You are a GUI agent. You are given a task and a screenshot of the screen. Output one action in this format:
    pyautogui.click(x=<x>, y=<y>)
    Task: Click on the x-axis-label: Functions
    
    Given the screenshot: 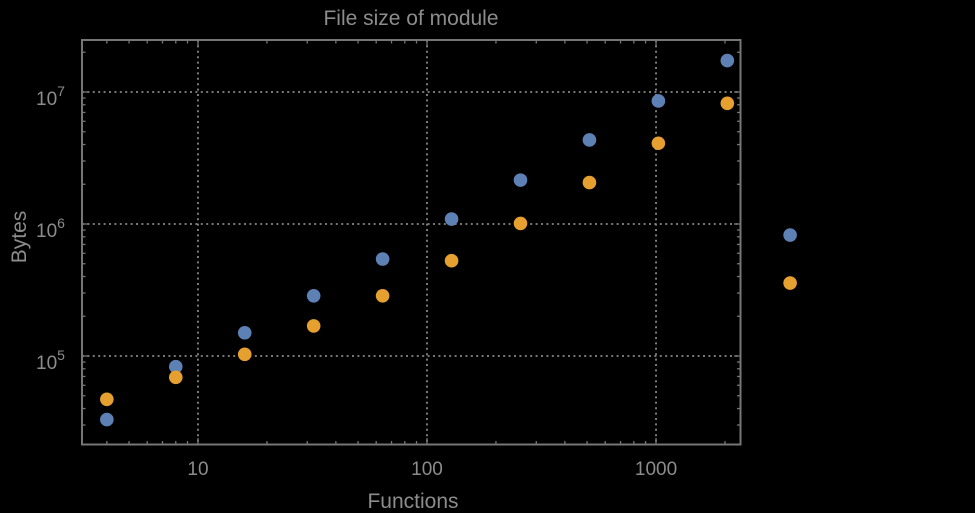 What is the action you would take?
    pyautogui.click(x=412, y=501)
    